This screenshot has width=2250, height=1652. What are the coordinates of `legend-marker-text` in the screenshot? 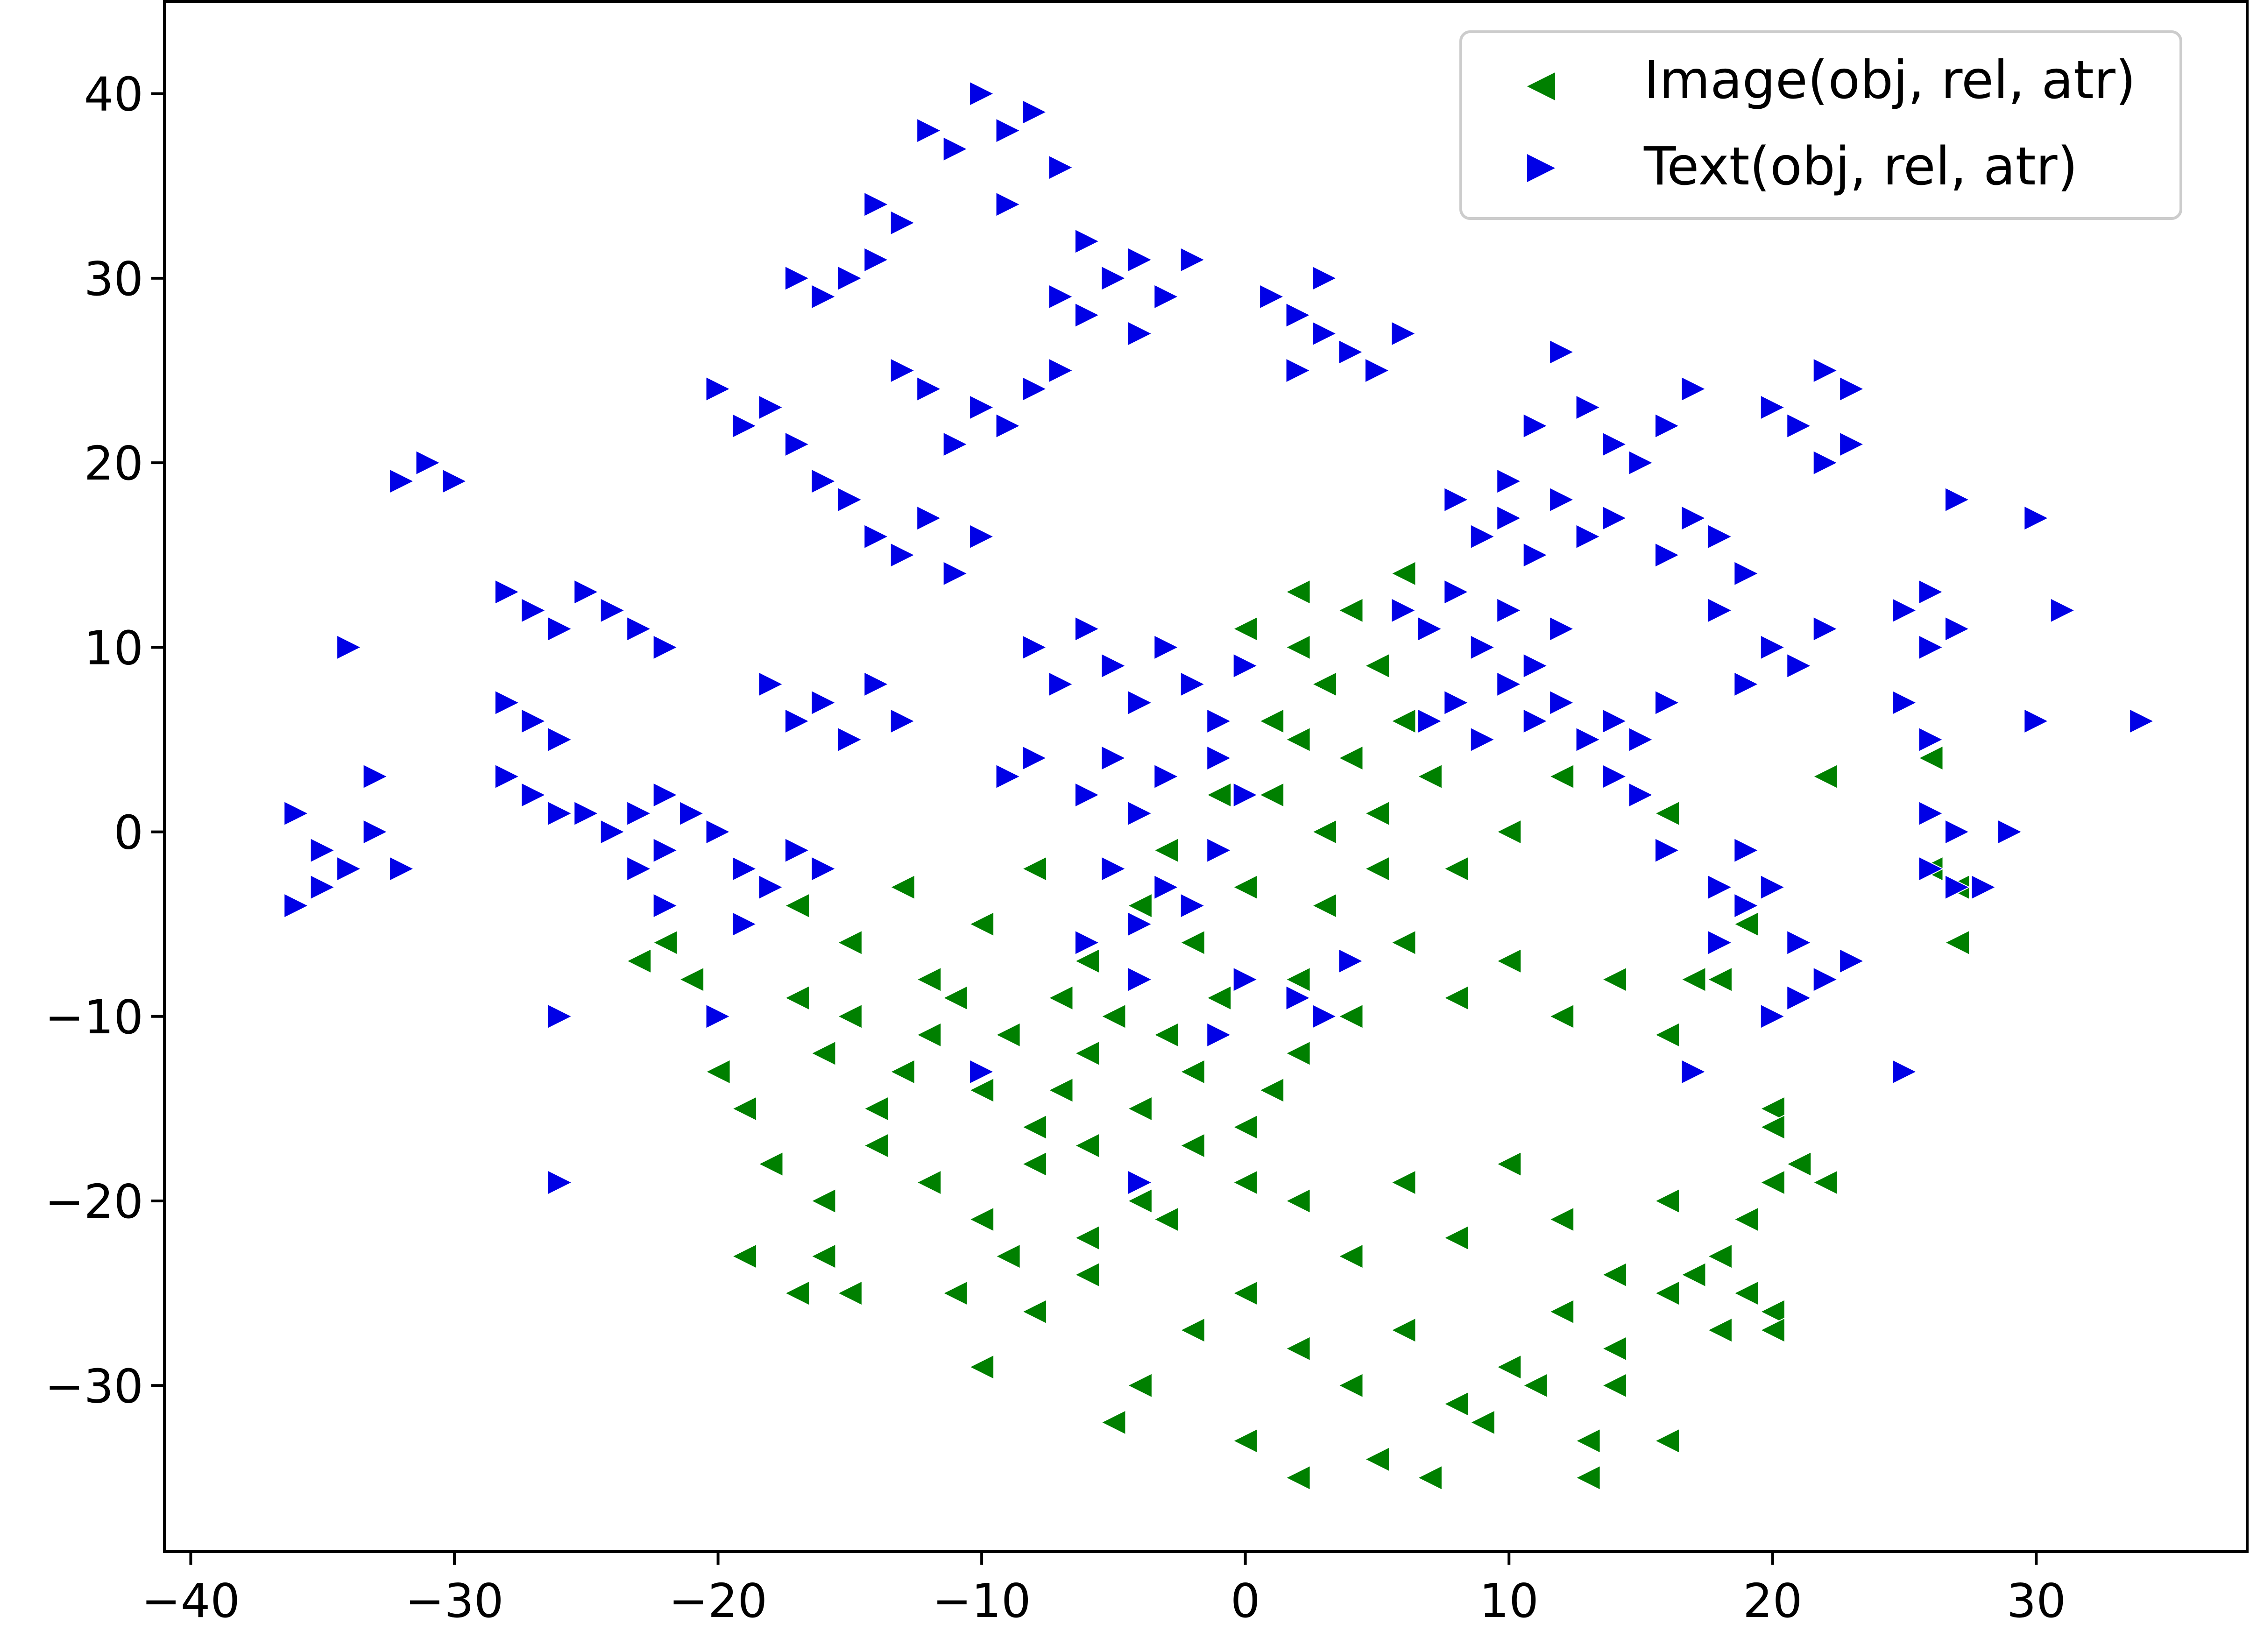 It's located at (1541, 168).